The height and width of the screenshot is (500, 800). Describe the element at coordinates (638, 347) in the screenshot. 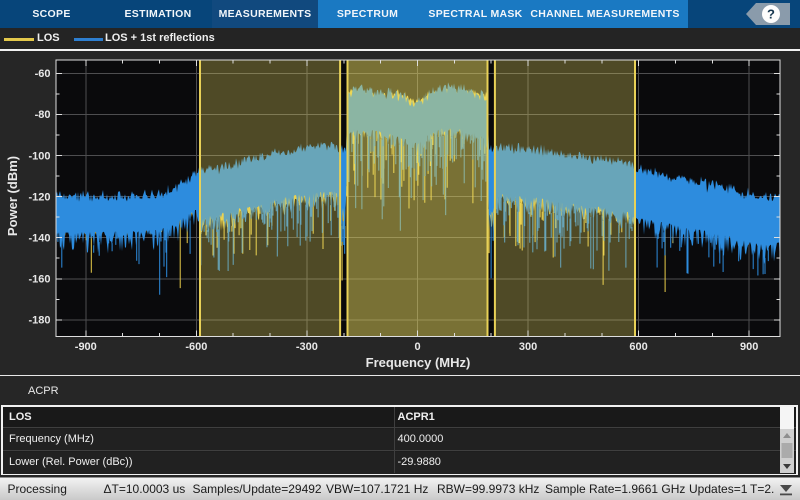

I see `svg-text: 600` at that location.